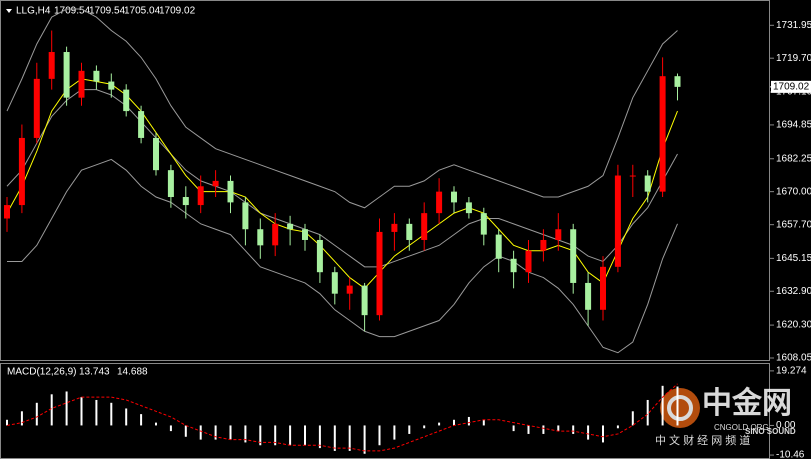 Image resolution: width=811 pixels, height=459 pixels. Describe the element at coordinates (793, 358) in the screenshot. I see `y-tick-label: 1608.05` at that location.